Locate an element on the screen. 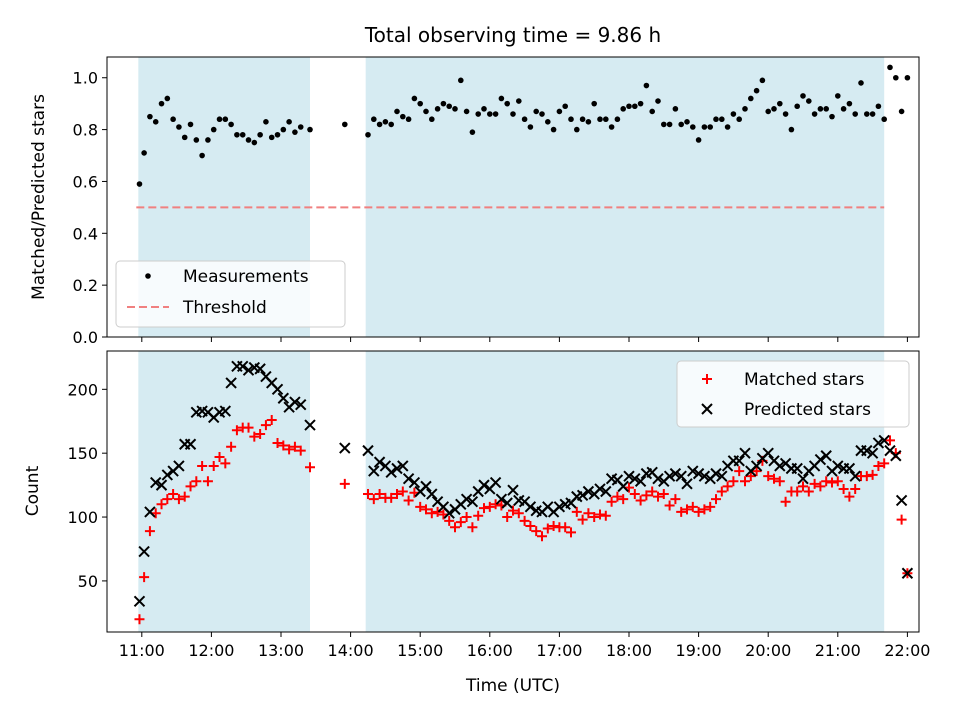 This screenshot has width=960, height=720. x-axis-label: Time (UTC) is located at coordinates (512, 686).